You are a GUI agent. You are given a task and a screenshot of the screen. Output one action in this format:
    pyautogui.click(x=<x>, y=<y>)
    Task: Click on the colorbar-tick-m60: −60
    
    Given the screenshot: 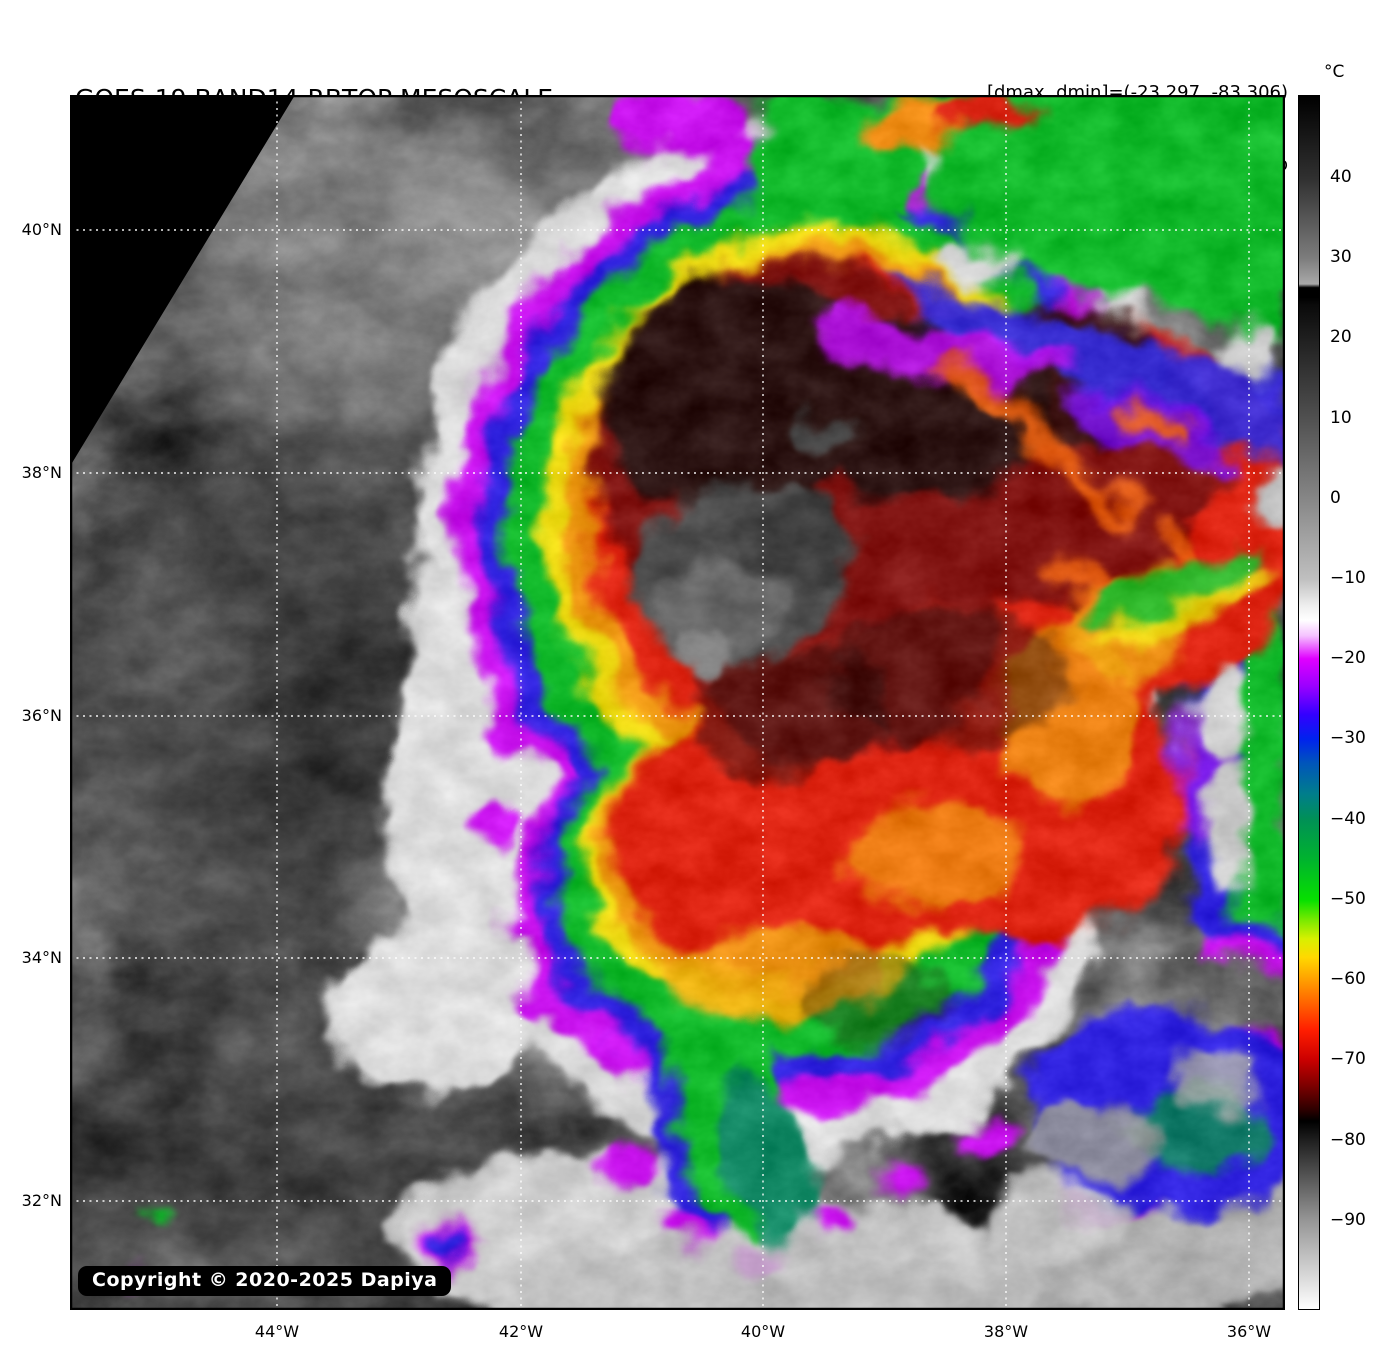 What is the action you would take?
    pyautogui.click(x=1348, y=979)
    